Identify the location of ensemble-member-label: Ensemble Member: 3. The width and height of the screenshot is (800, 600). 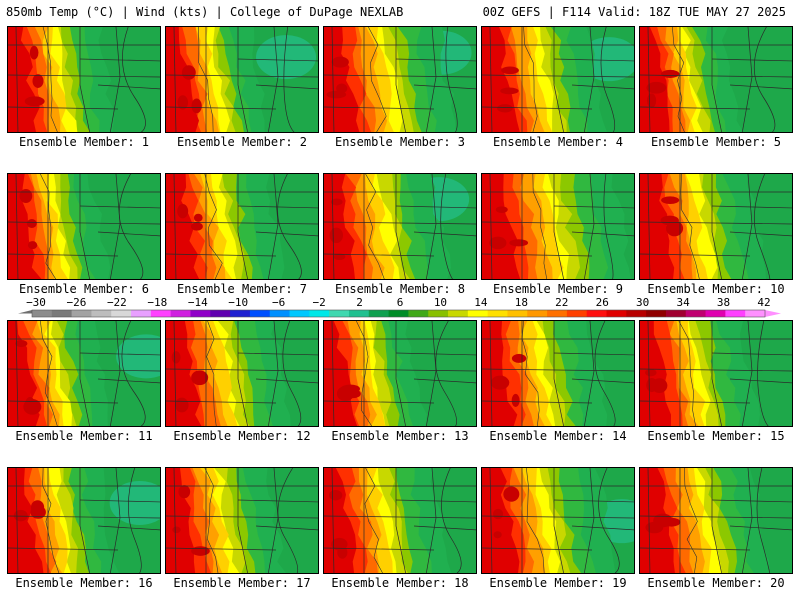
(400, 142).